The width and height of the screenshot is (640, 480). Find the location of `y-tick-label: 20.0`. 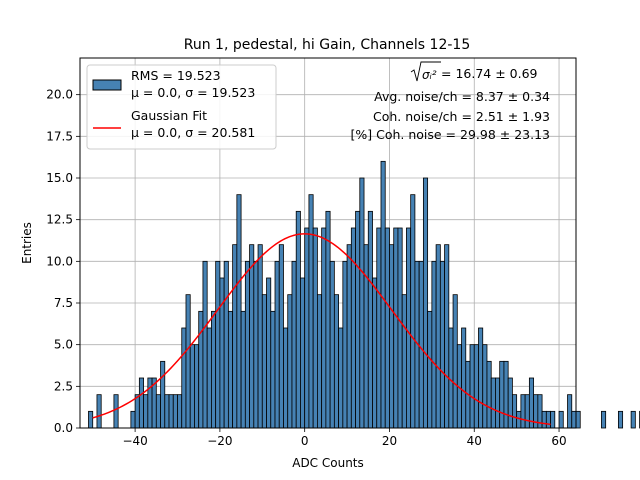

y-tick-label: 20.0 is located at coordinates (59, 95).